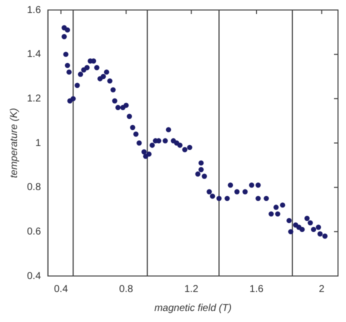 The width and height of the screenshot is (346, 322). What do you see at coordinates (126, 289) in the screenshot?
I see `x-tick-label: 0.8` at bounding box center [126, 289].